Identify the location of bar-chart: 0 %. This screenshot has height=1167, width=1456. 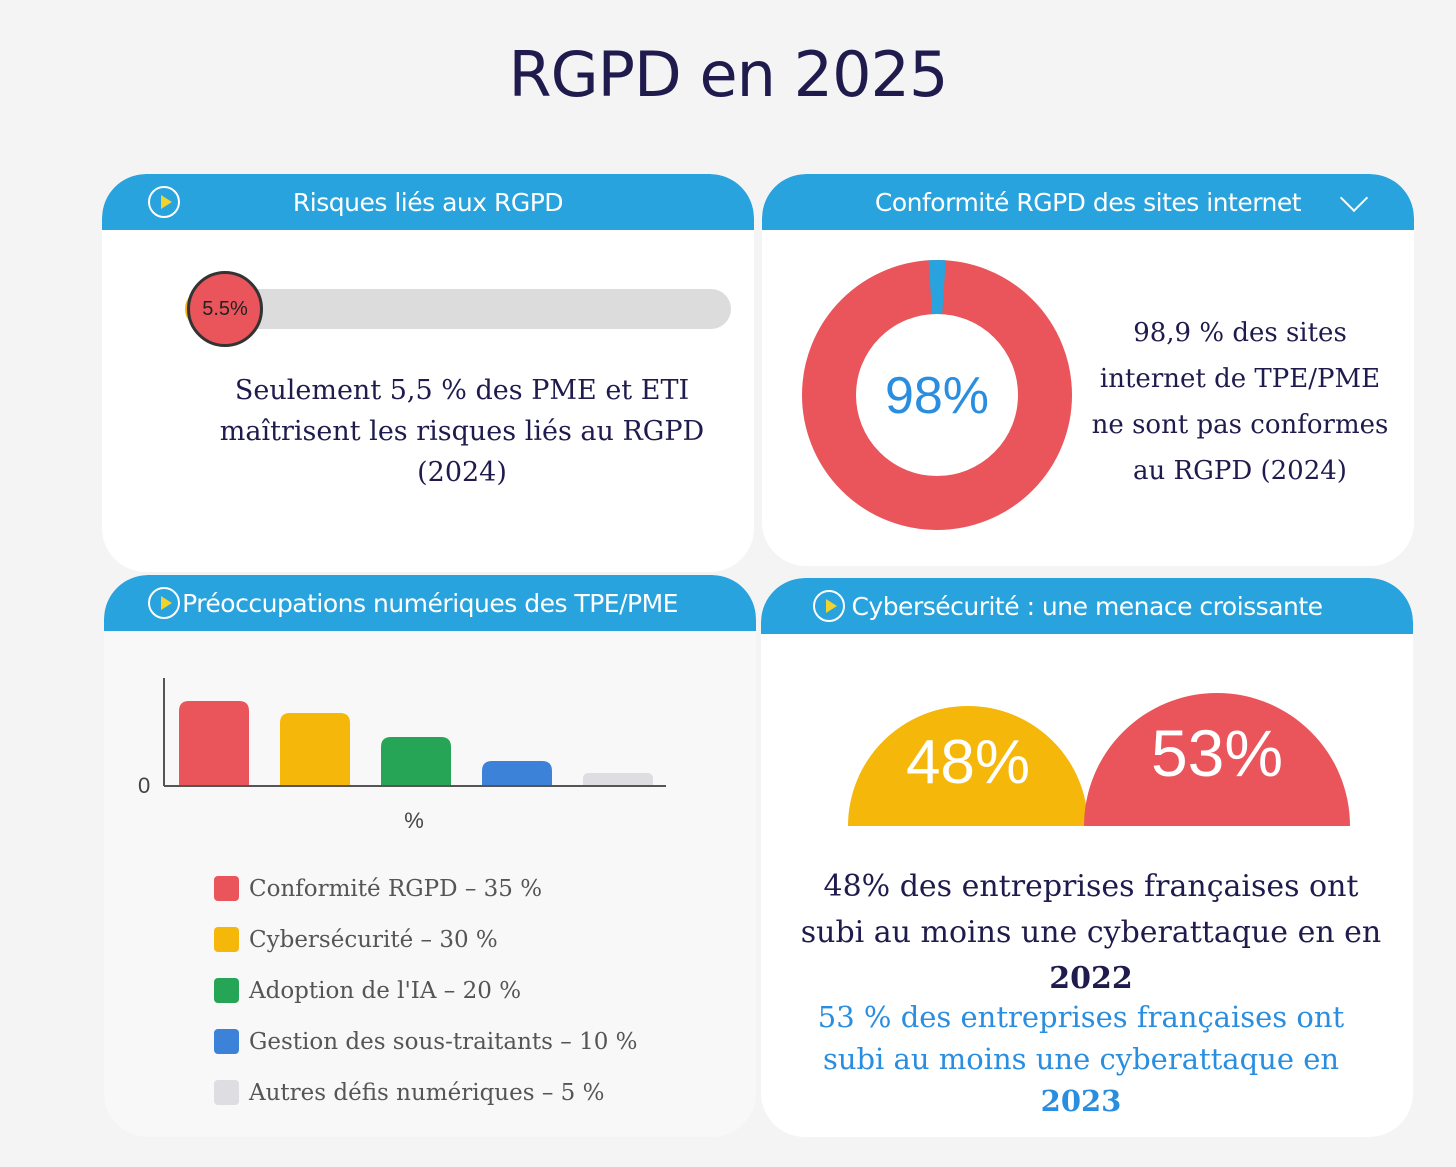
(402, 755).